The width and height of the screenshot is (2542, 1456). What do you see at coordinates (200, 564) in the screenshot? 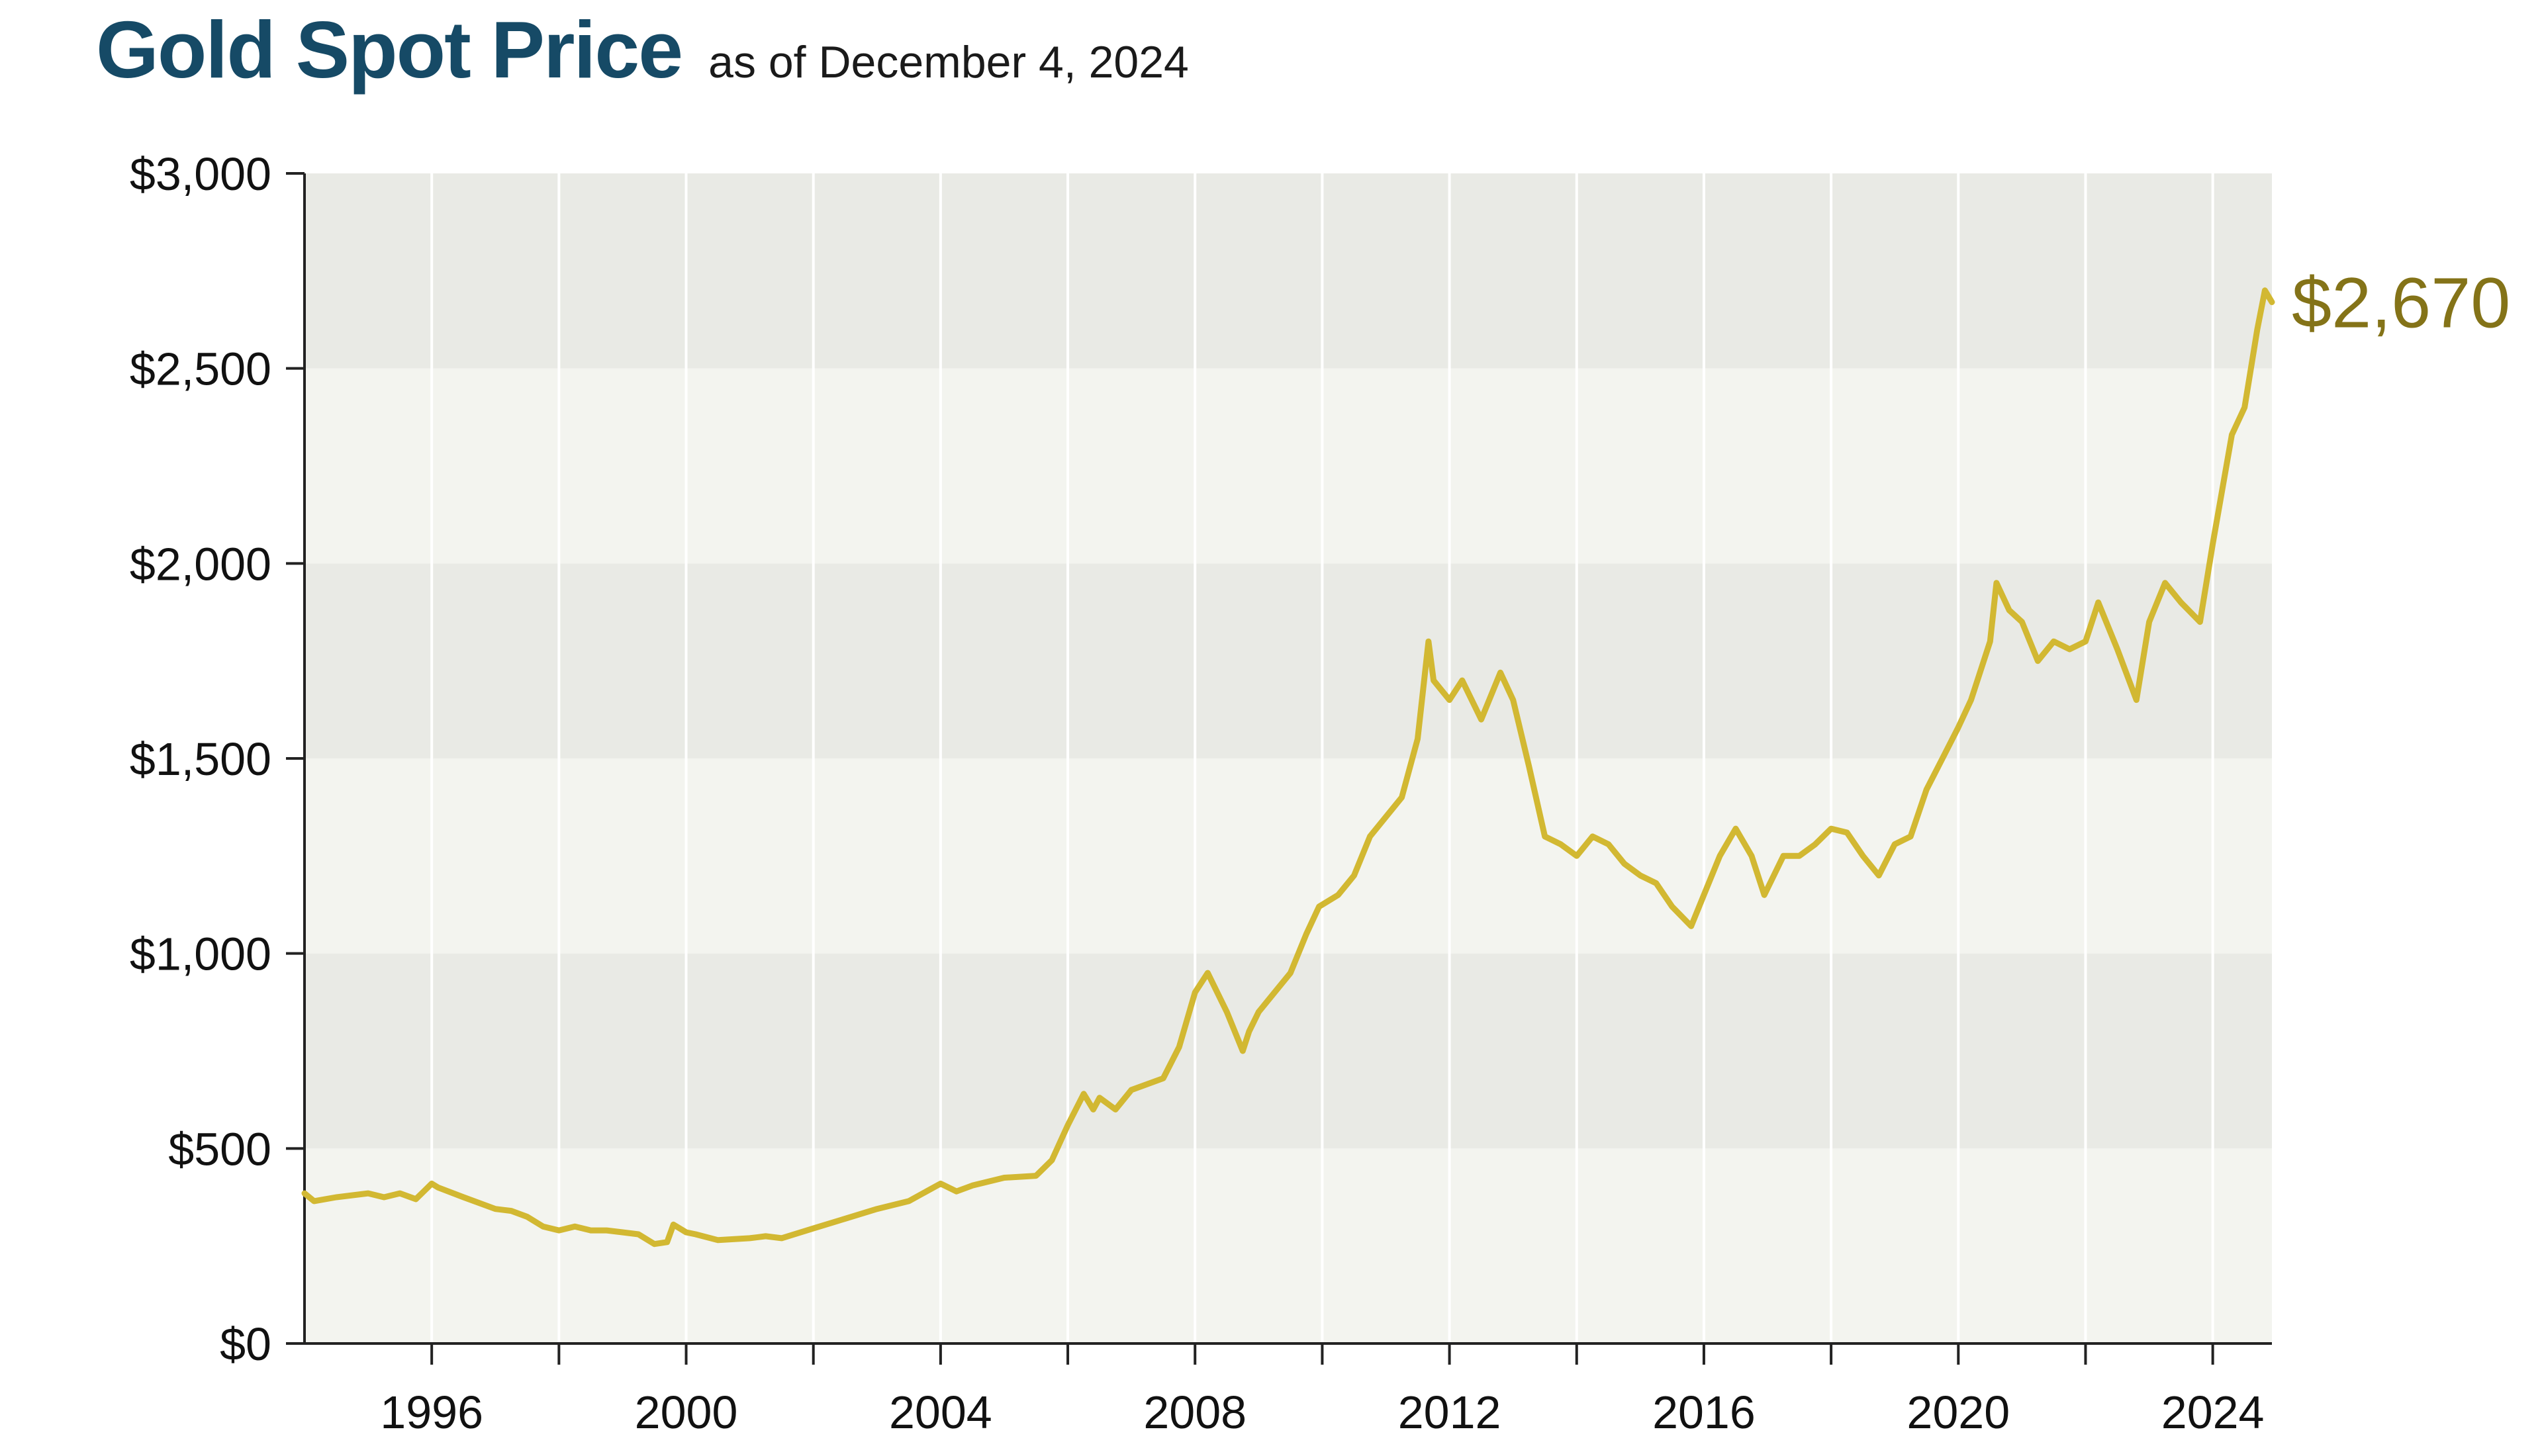
I see `y-tick-label: $2,000` at bounding box center [200, 564].